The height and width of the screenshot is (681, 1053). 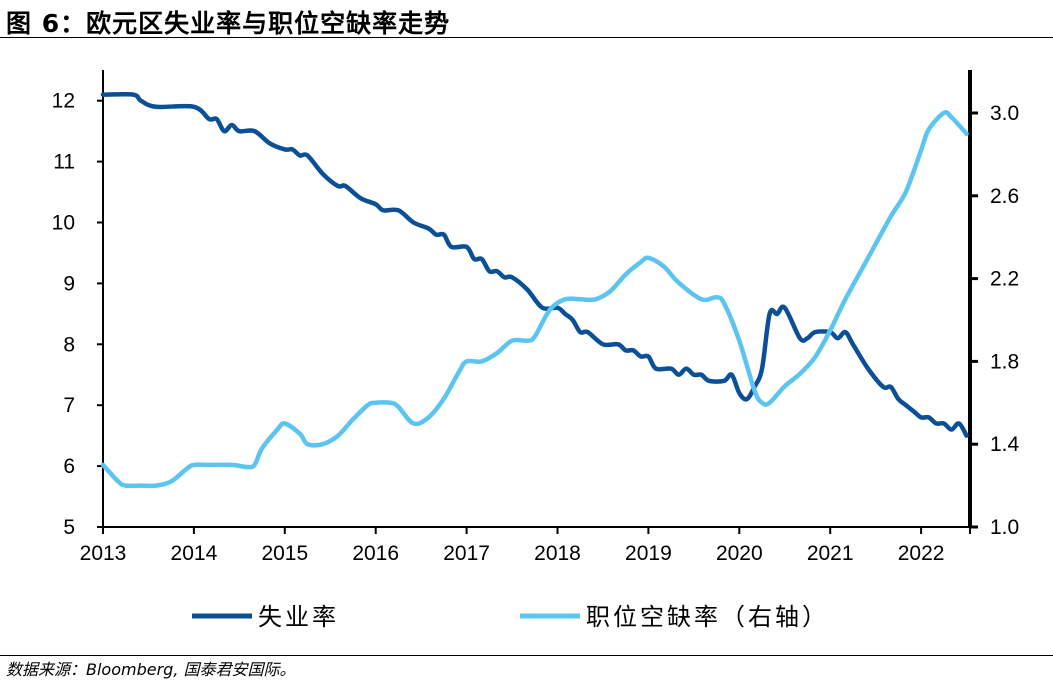 What do you see at coordinates (69, 344) in the screenshot?
I see `left-tick-label: 8` at bounding box center [69, 344].